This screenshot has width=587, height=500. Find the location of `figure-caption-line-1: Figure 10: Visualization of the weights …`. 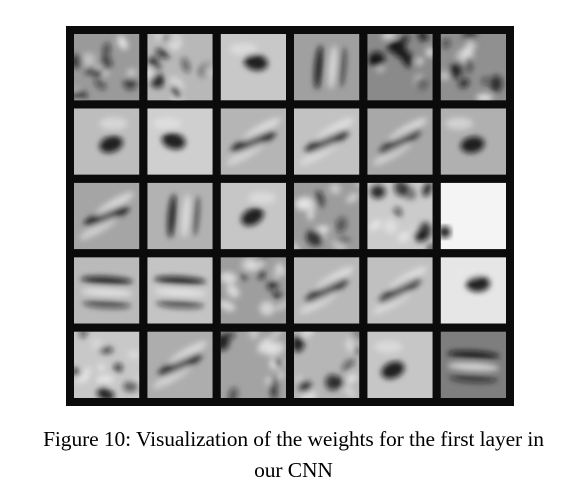

figure-caption-line-1: Figure 10: Visualization of the weights … is located at coordinates (293, 439).